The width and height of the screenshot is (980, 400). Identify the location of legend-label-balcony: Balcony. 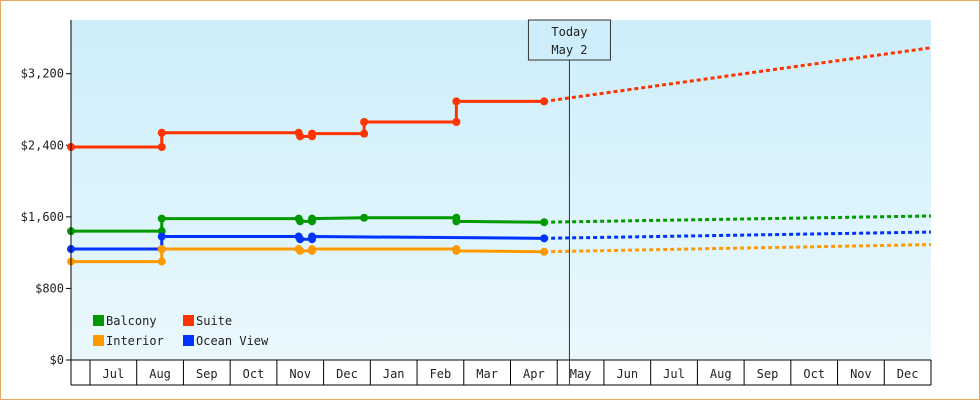
(131, 321).